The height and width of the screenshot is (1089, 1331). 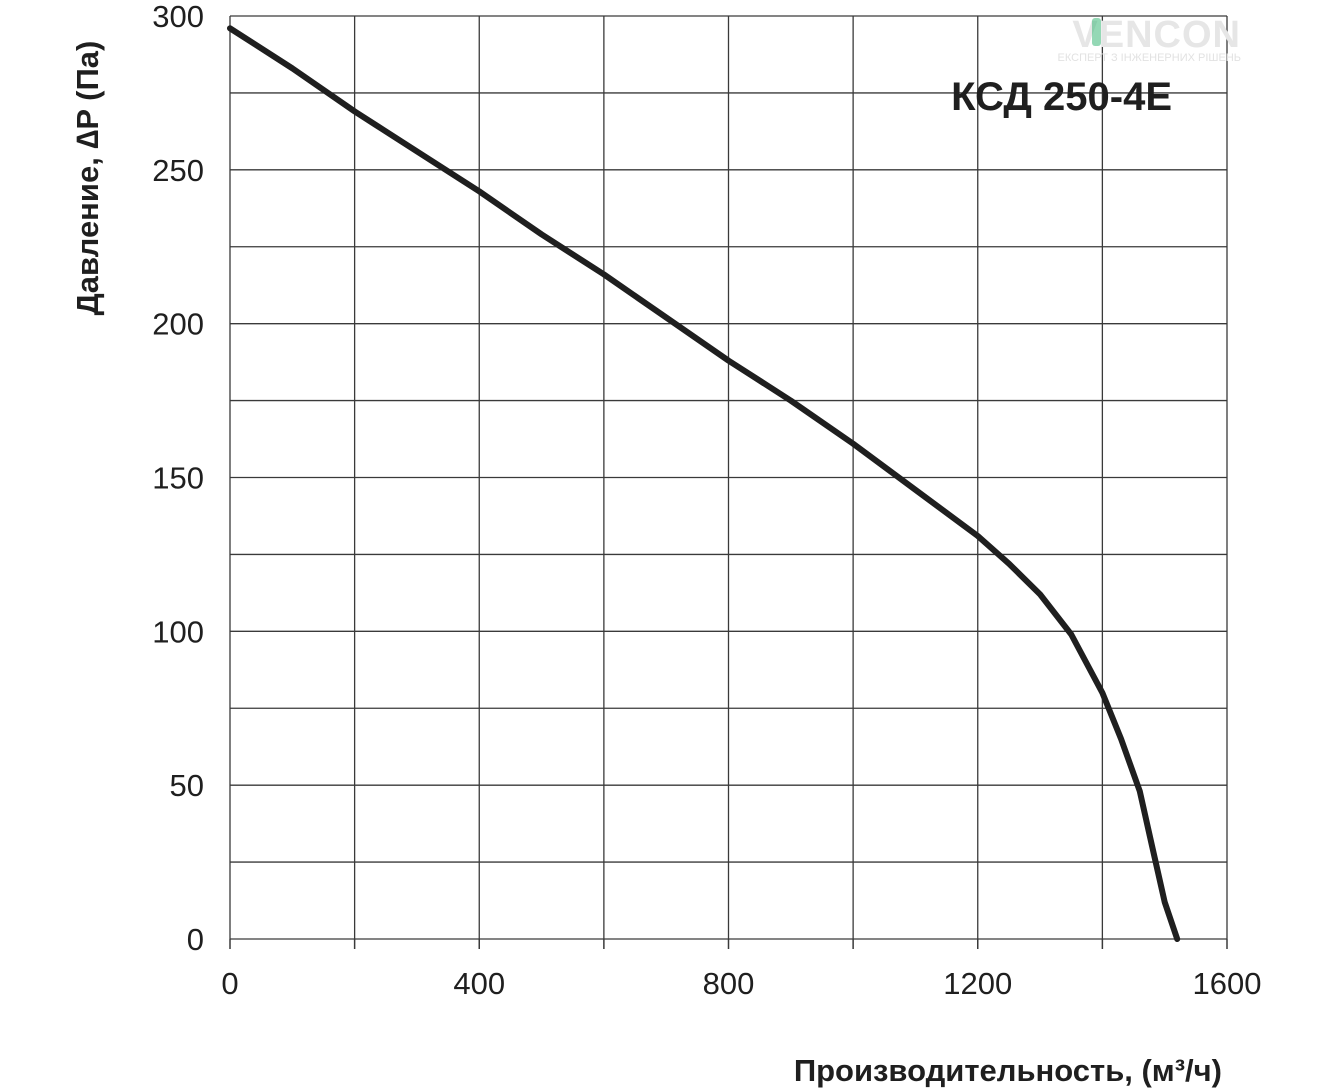 What do you see at coordinates (195, 939) in the screenshot?
I see `y-tick-label: 0` at bounding box center [195, 939].